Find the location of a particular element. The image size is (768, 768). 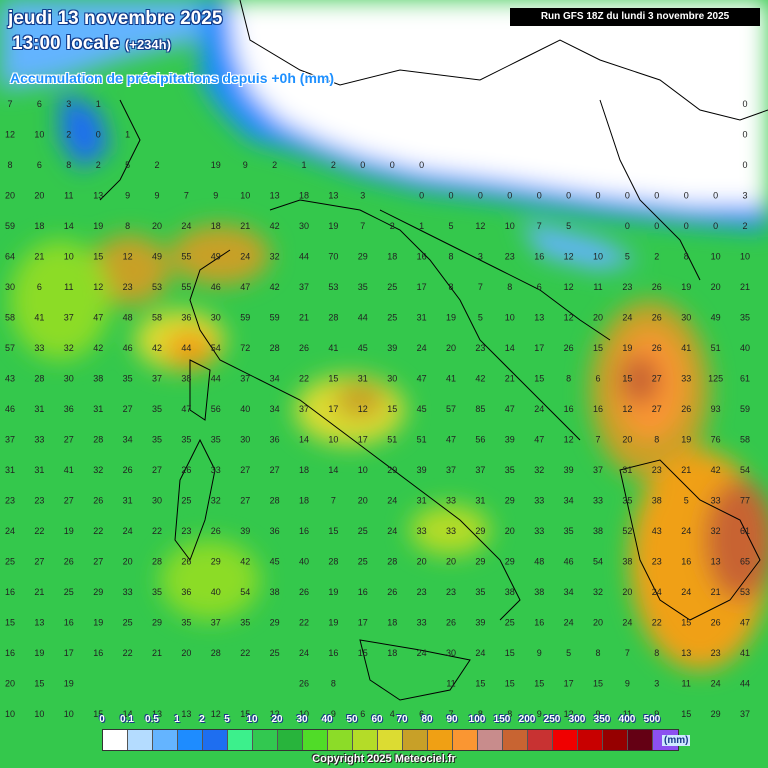

grid-value: 93 is located at coordinates (716, 409).